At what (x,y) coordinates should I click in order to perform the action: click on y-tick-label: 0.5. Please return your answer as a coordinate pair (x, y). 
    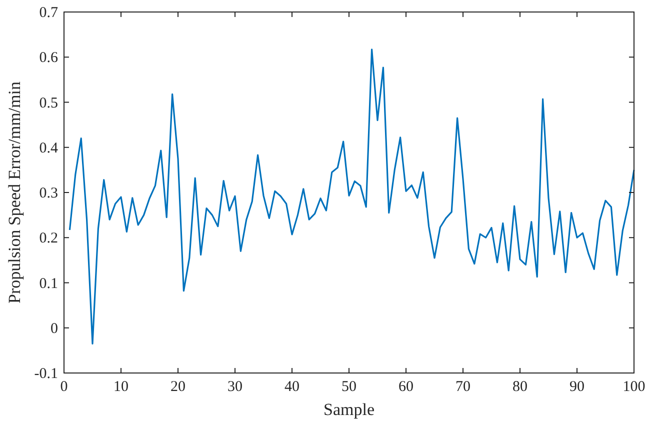
    Looking at the image, I should click on (48, 103).